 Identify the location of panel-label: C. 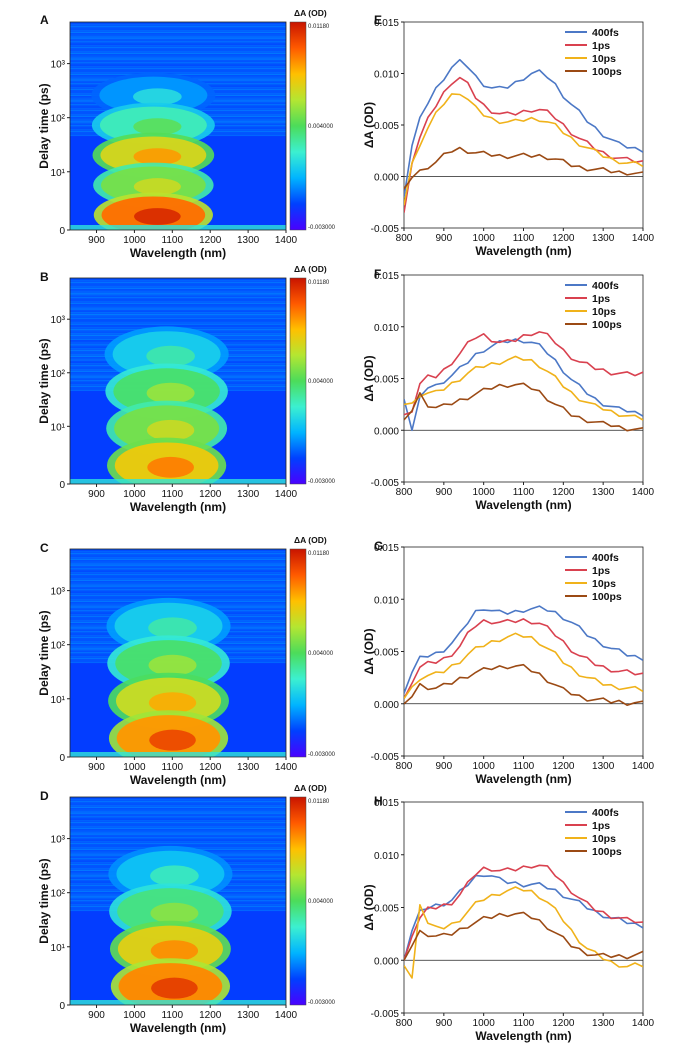
(44, 548).